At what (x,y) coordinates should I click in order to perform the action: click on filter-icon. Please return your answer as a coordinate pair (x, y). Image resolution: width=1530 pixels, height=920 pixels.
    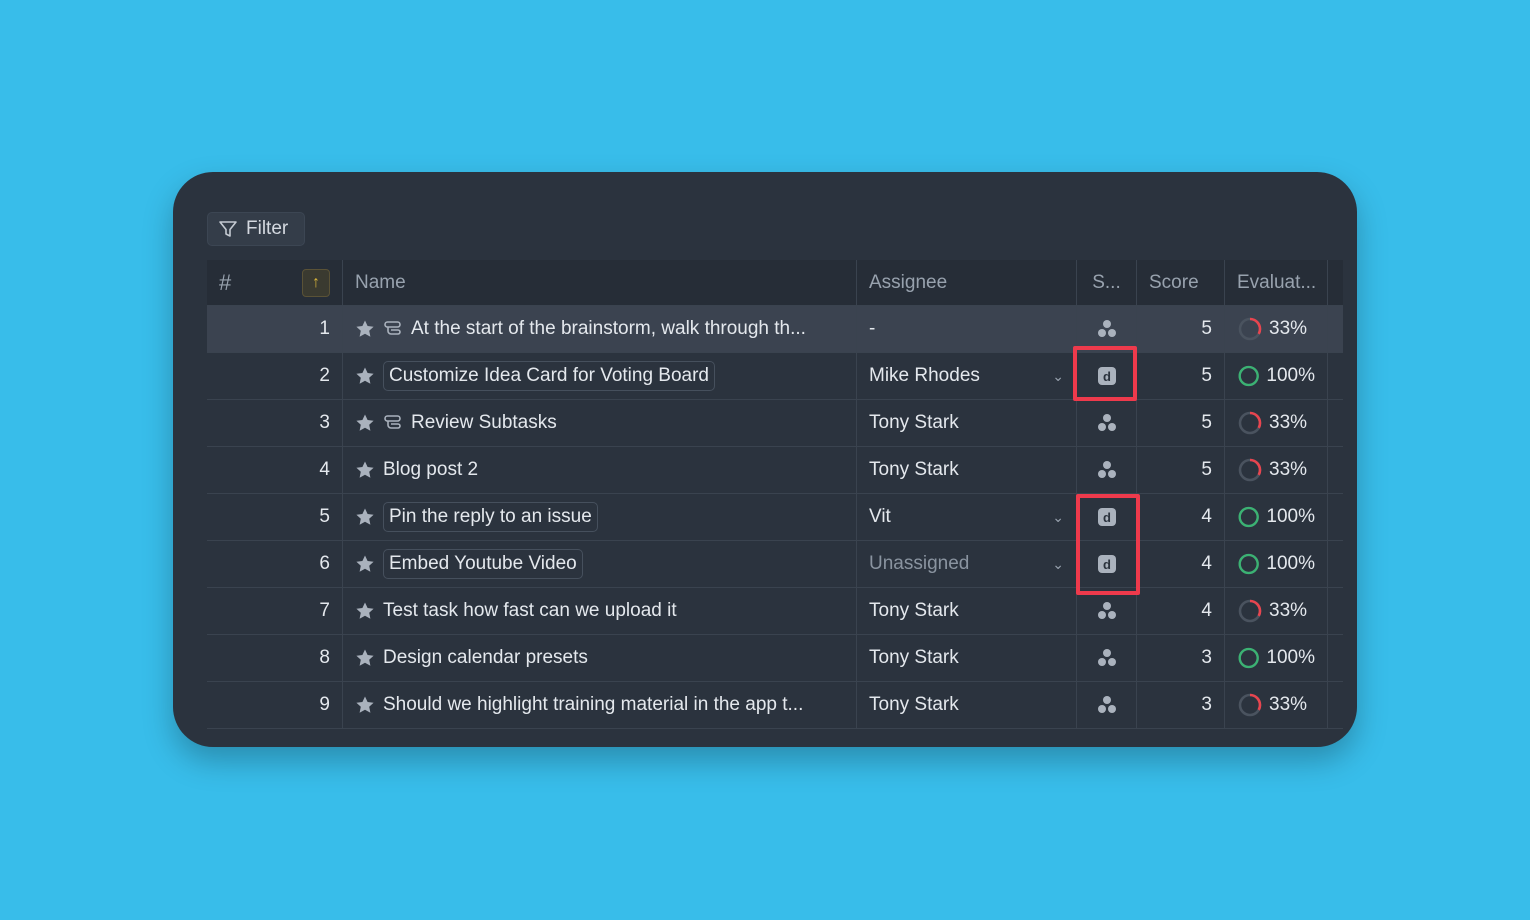
    Looking at the image, I should click on (228, 229).